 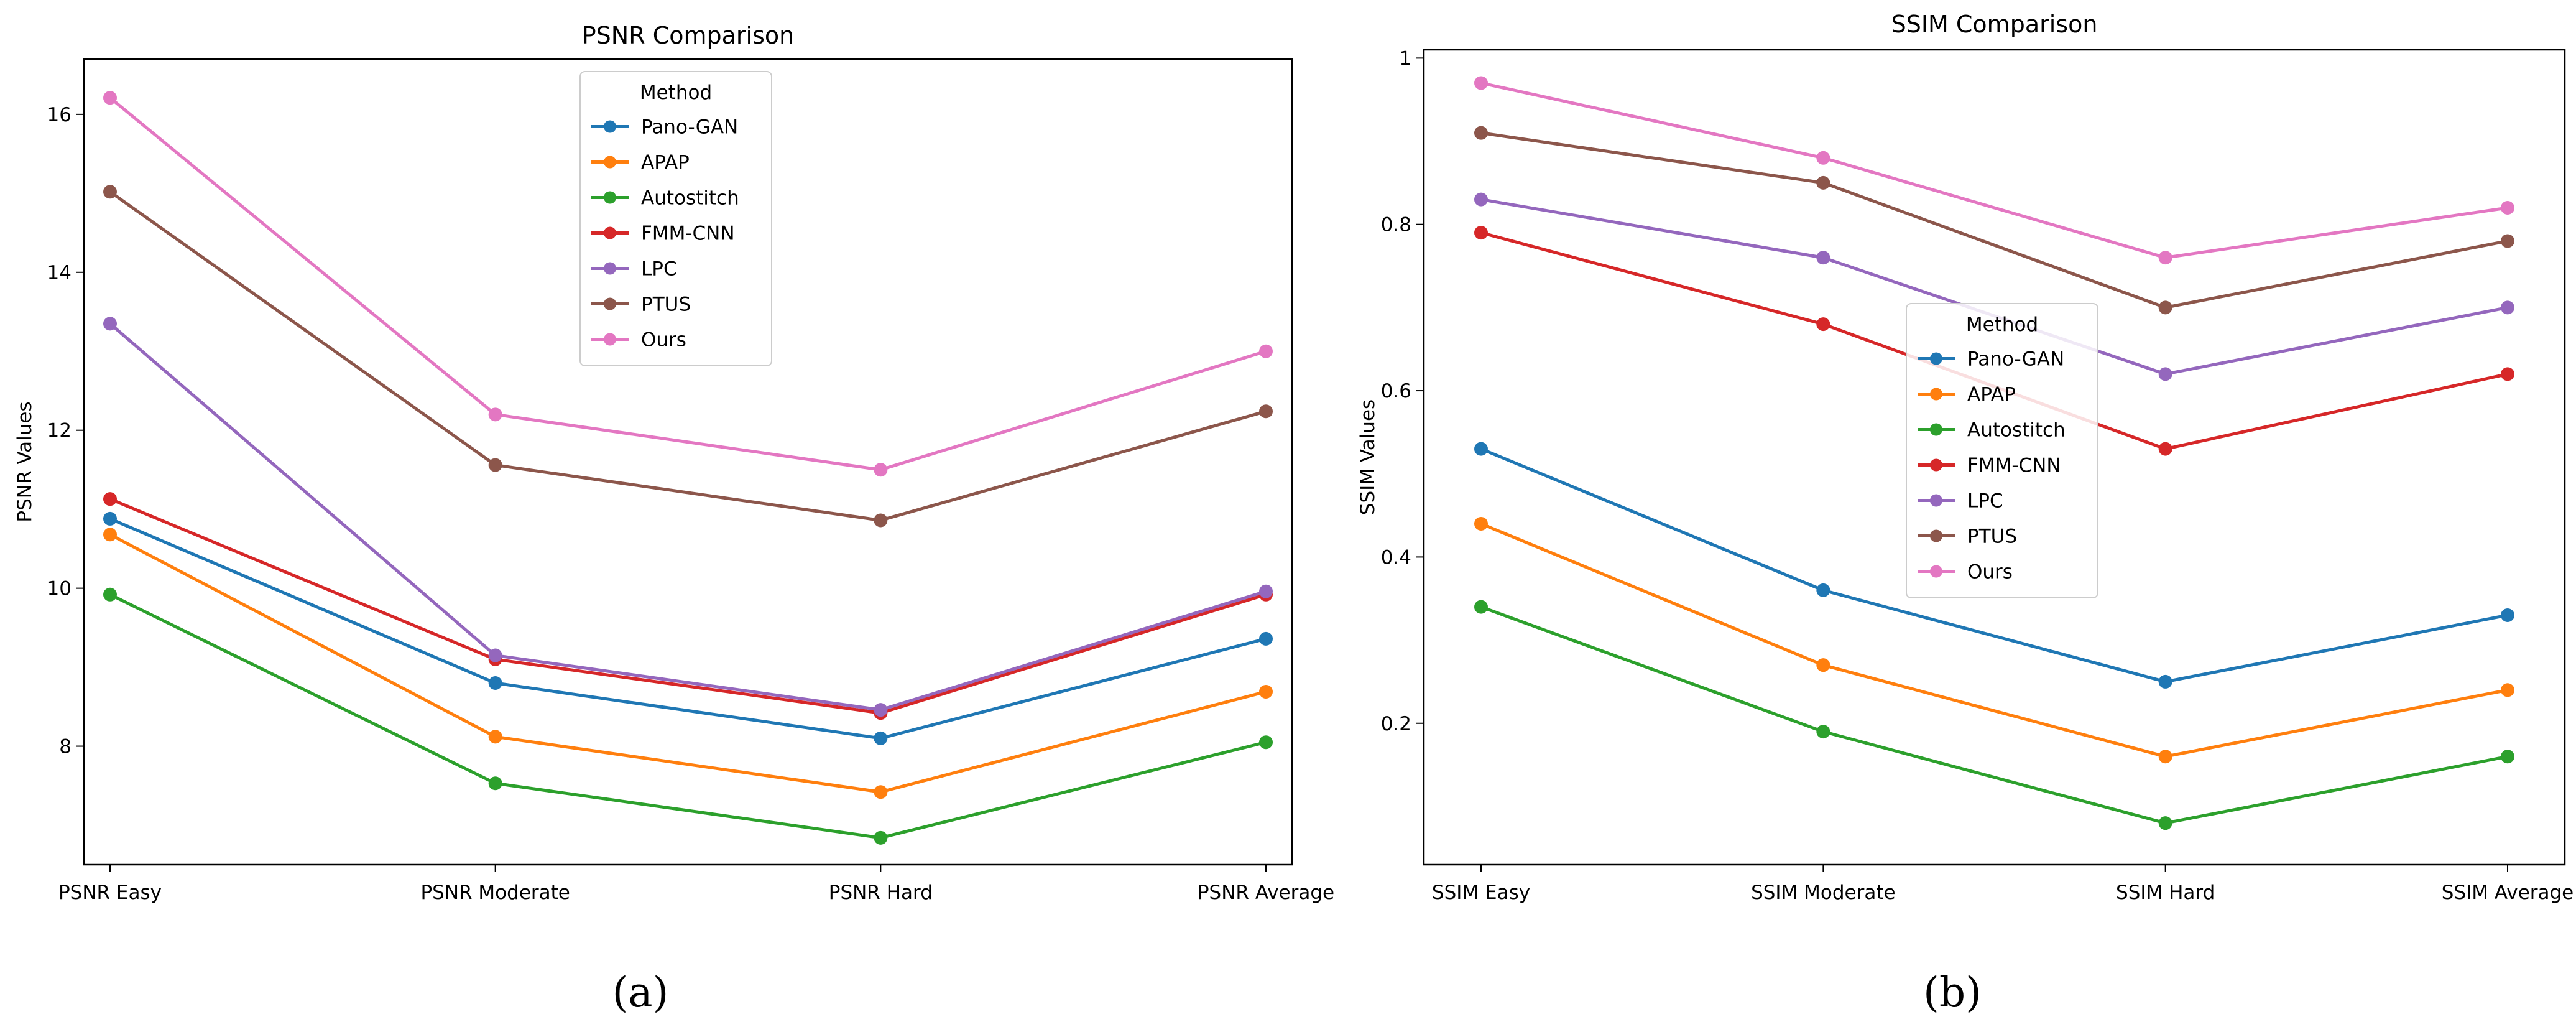 What do you see at coordinates (1936, 465) in the screenshot?
I see `ssim-legend-marker-fmm-cnn` at bounding box center [1936, 465].